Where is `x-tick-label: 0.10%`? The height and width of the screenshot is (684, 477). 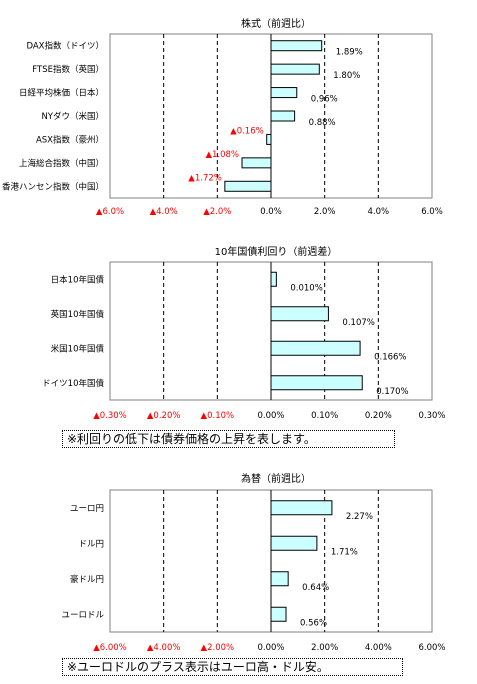
x-tick-label: 0.10% is located at coordinates (324, 416).